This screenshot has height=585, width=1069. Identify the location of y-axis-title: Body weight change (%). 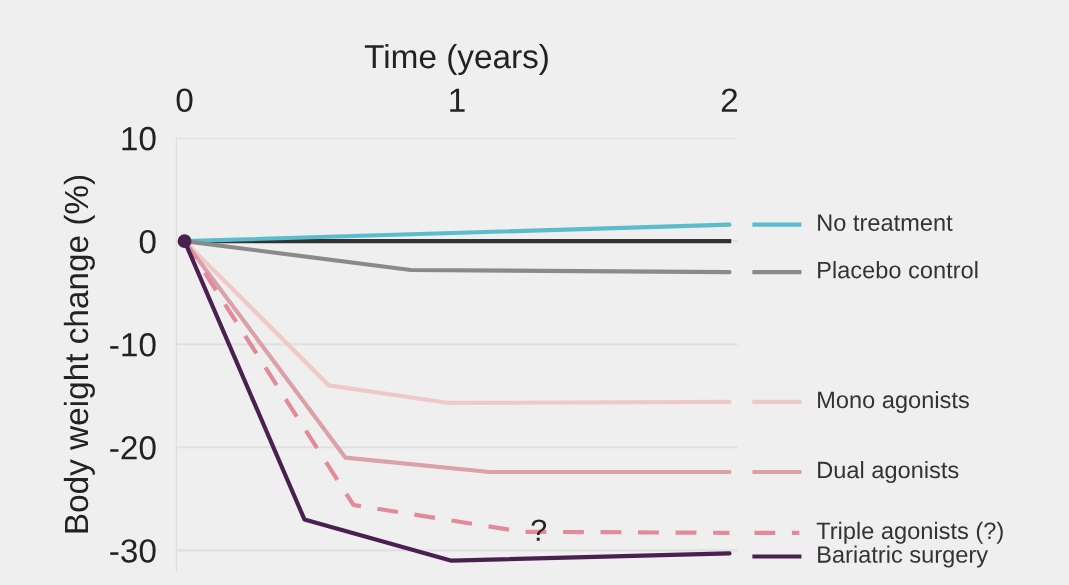
(79, 354).